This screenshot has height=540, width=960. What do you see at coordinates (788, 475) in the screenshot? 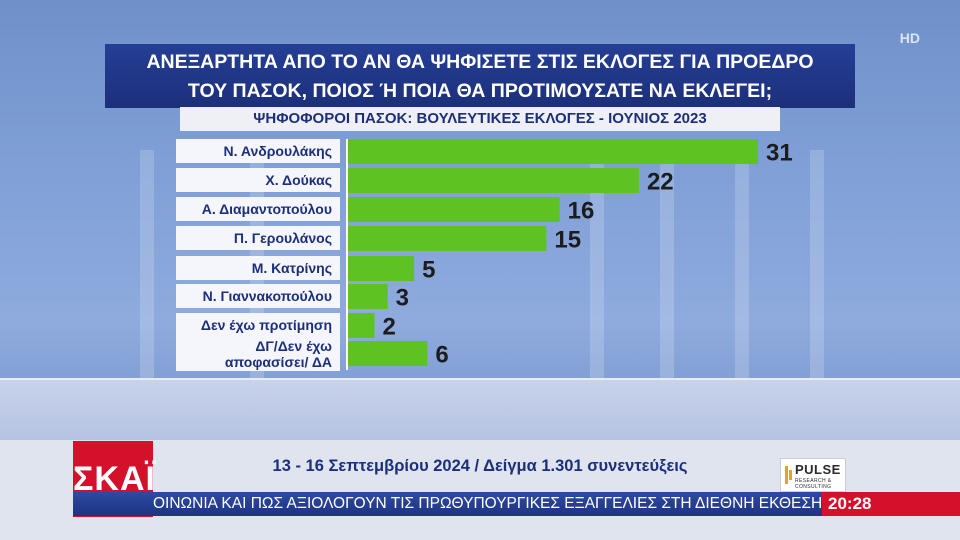
I see `pulse-mark-icon` at bounding box center [788, 475].